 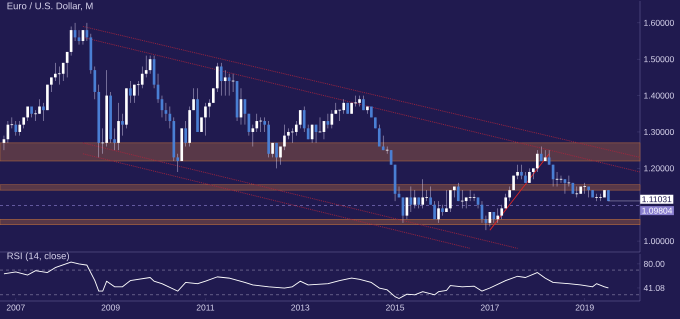 I want to click on y-tick-label: 1.60000, so click(x=659, y=23).